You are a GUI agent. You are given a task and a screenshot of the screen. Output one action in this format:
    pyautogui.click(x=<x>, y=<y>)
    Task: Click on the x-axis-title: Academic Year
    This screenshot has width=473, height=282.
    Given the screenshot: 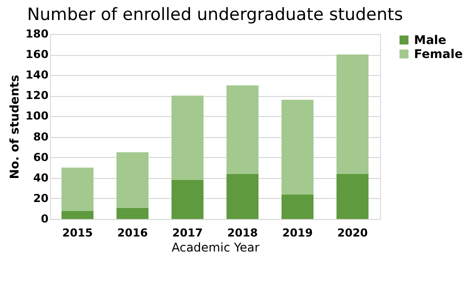 What is the action you would take?
    pyautogui.click(x=216, y=247)
    